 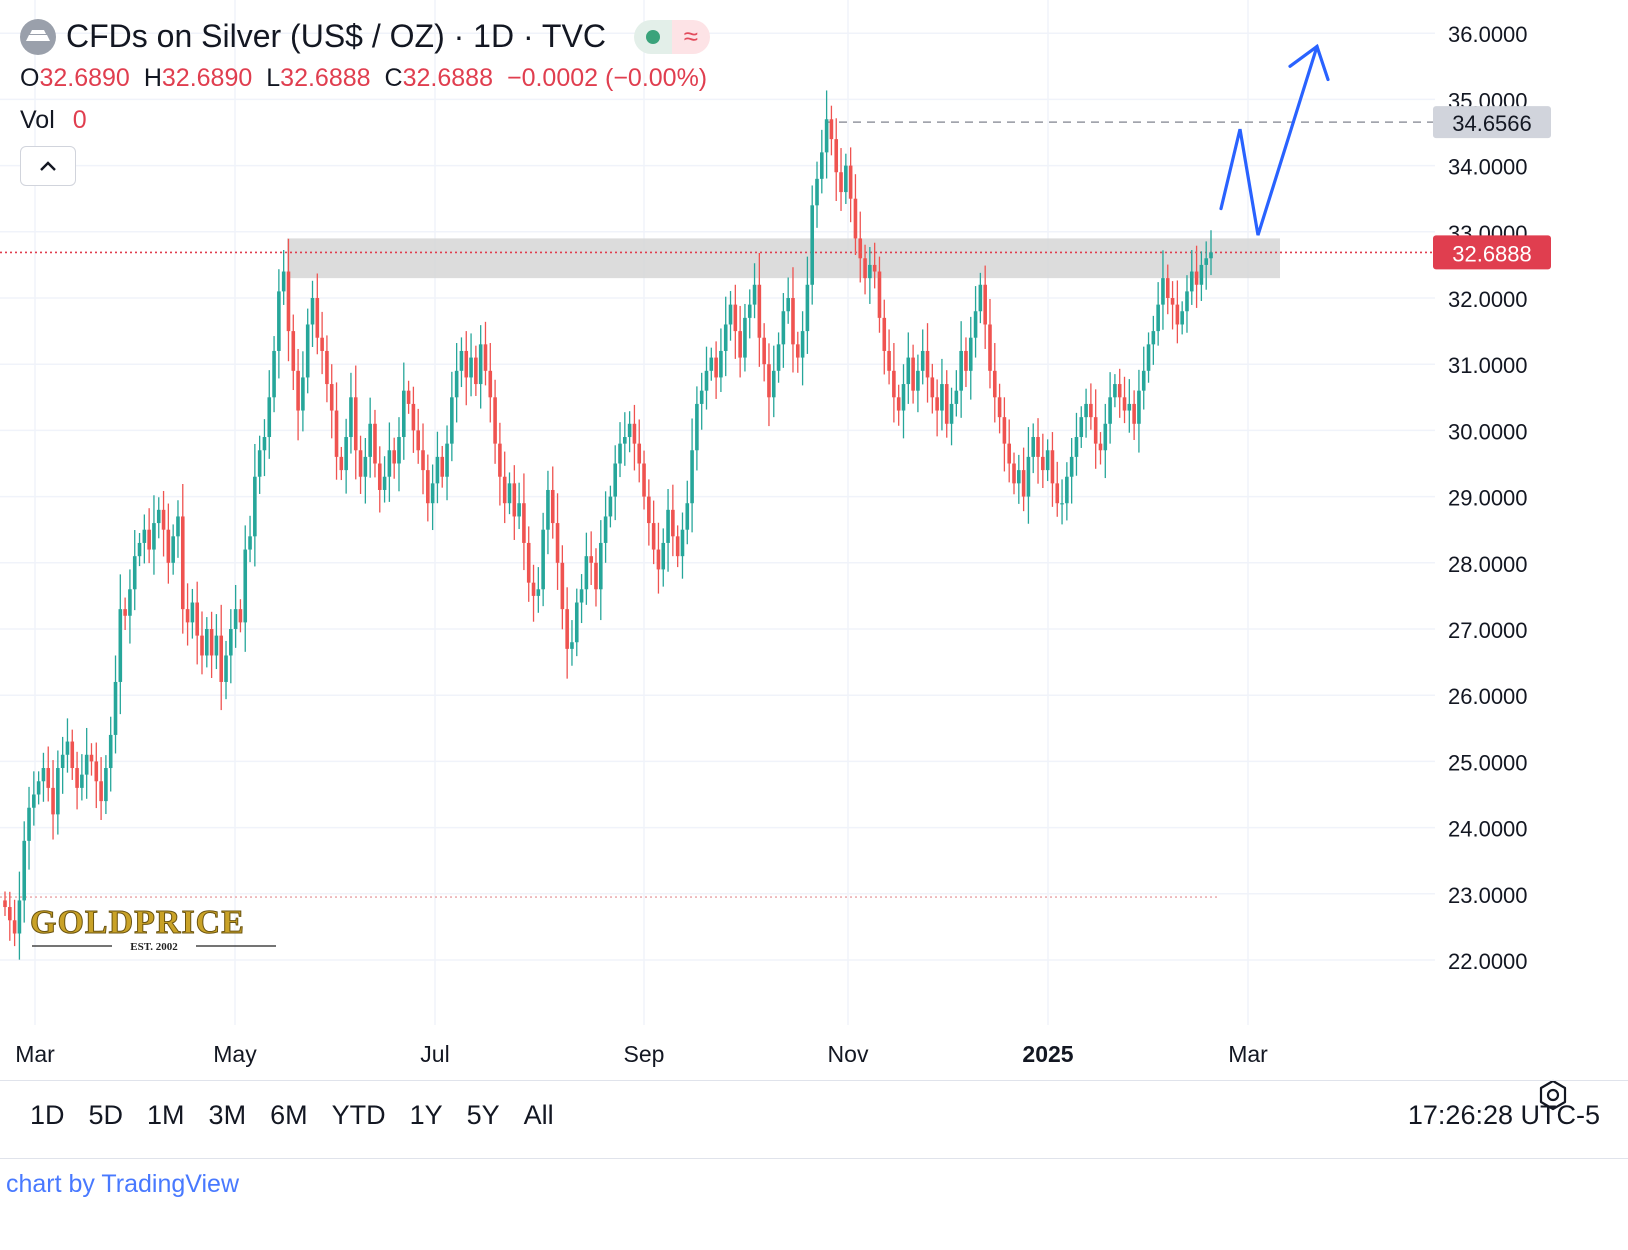 I want to click on timeframe-ytd: YTD, so click(x=358, y=1115).